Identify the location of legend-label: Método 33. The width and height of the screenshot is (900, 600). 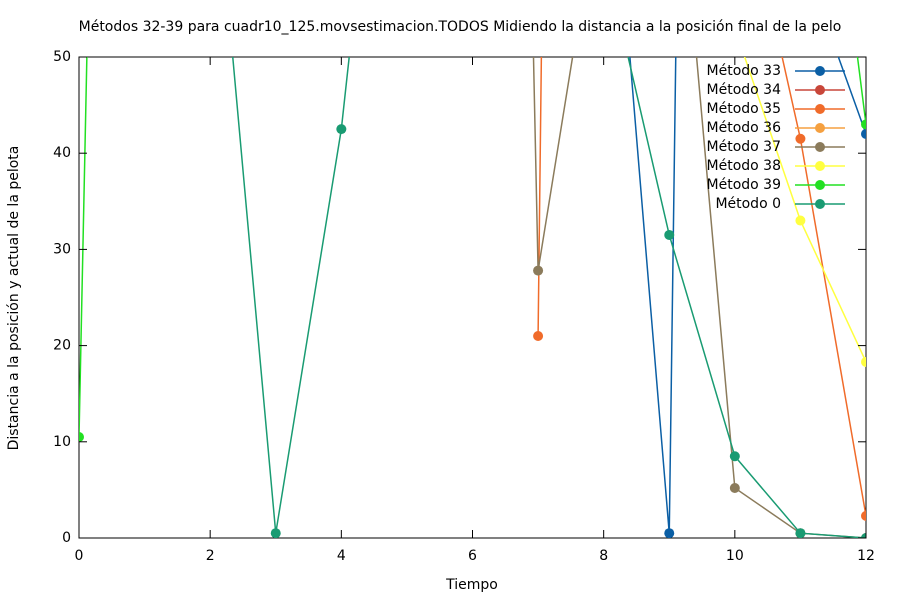
(744, 71).